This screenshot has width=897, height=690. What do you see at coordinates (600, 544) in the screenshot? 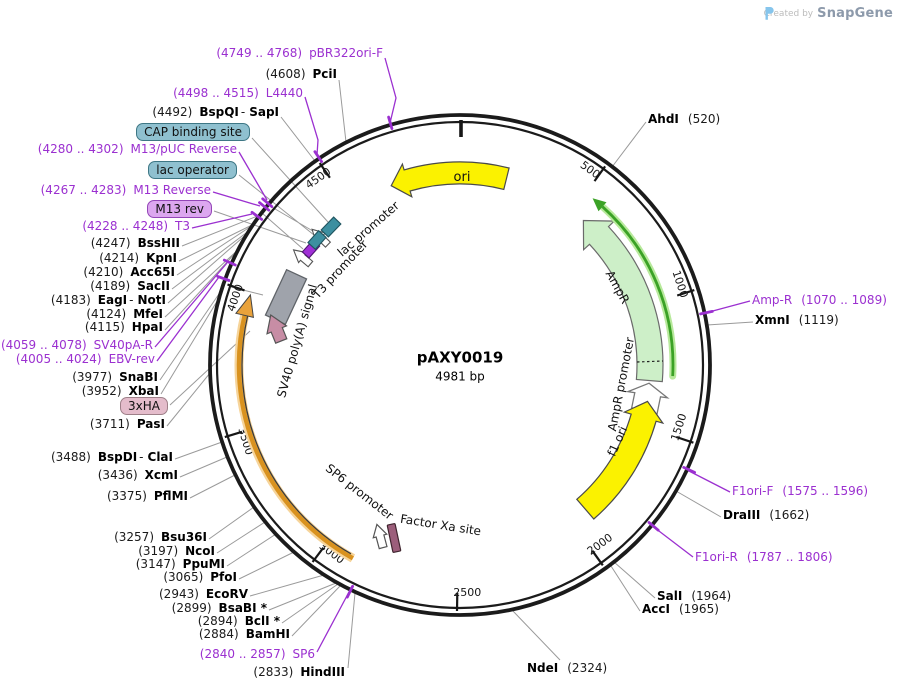
I see `svg-text: 2000` at bounding box center [600, 544].